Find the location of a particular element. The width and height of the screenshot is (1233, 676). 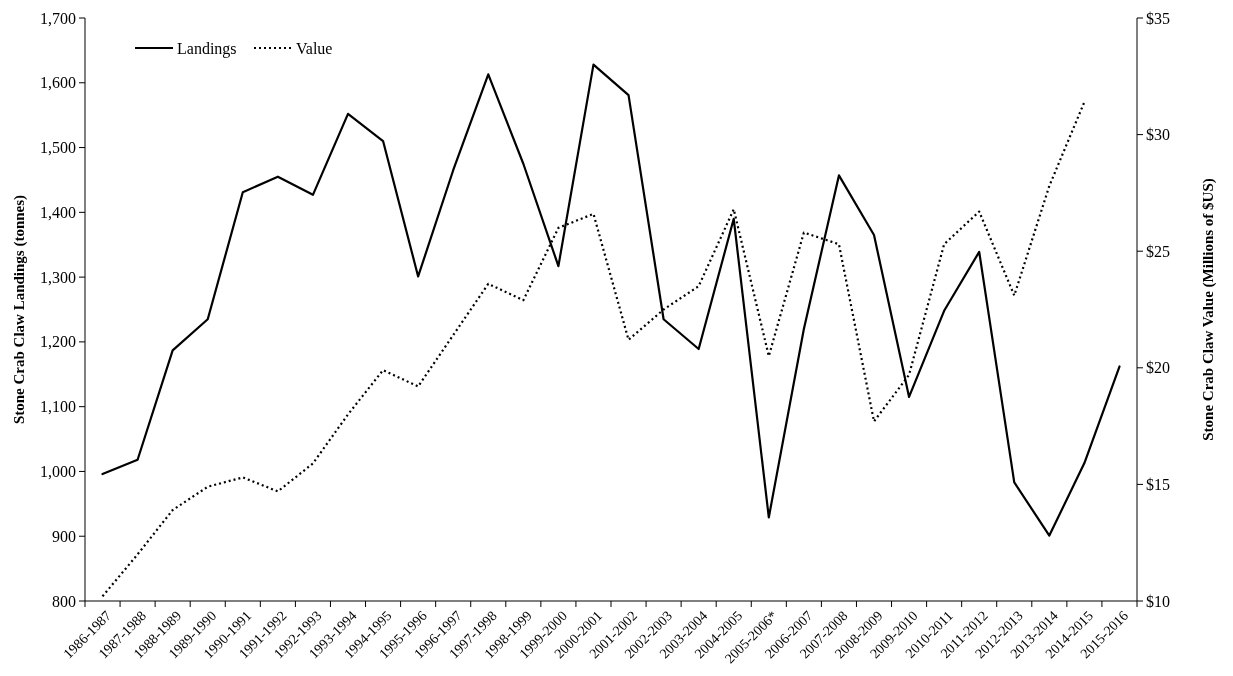

y2-tick-label: $10 is located at coordinates (1158, 601).